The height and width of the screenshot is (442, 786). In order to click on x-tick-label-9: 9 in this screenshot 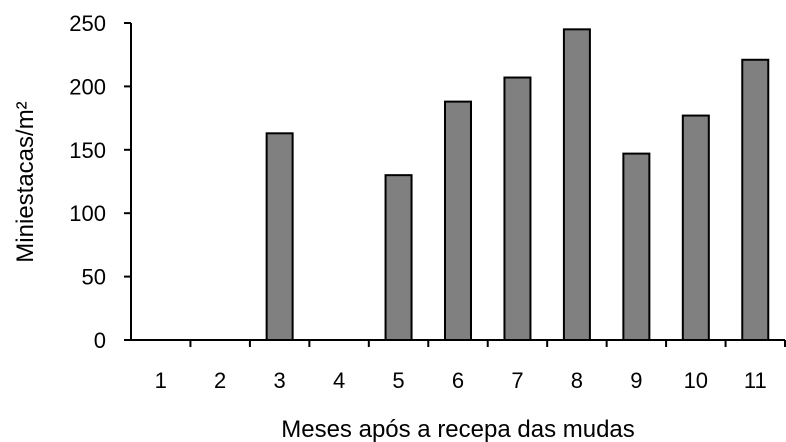, I will do `click(636, 380)`.